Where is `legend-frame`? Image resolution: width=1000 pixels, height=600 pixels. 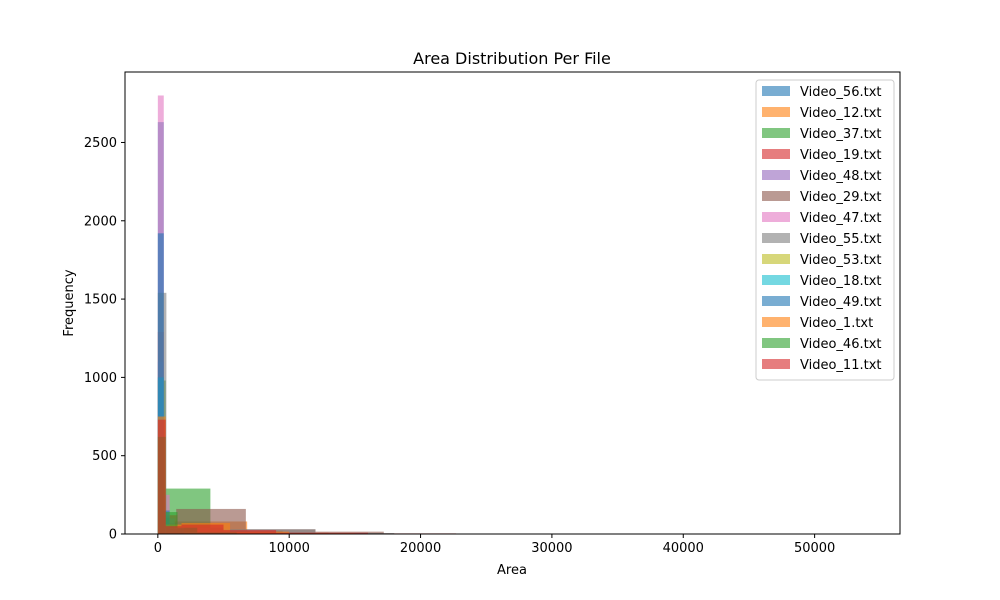 legend-frame is located at coordinates (825, 230).